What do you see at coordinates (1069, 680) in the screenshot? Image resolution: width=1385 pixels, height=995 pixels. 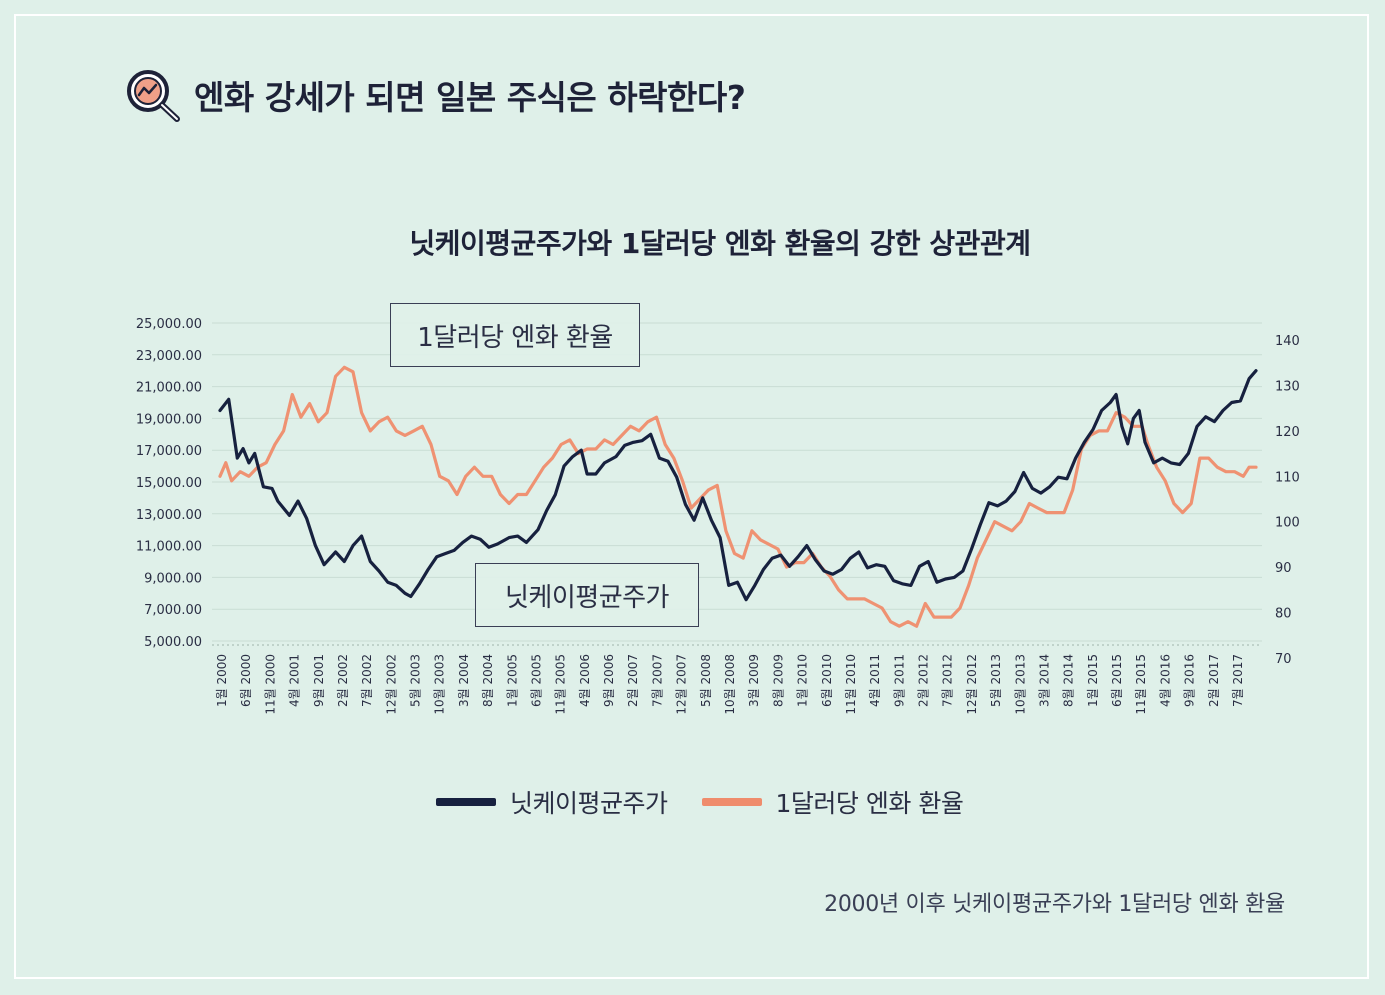 I see `x-tick-label: 8월 2014` at bounding box center [1069, 680].